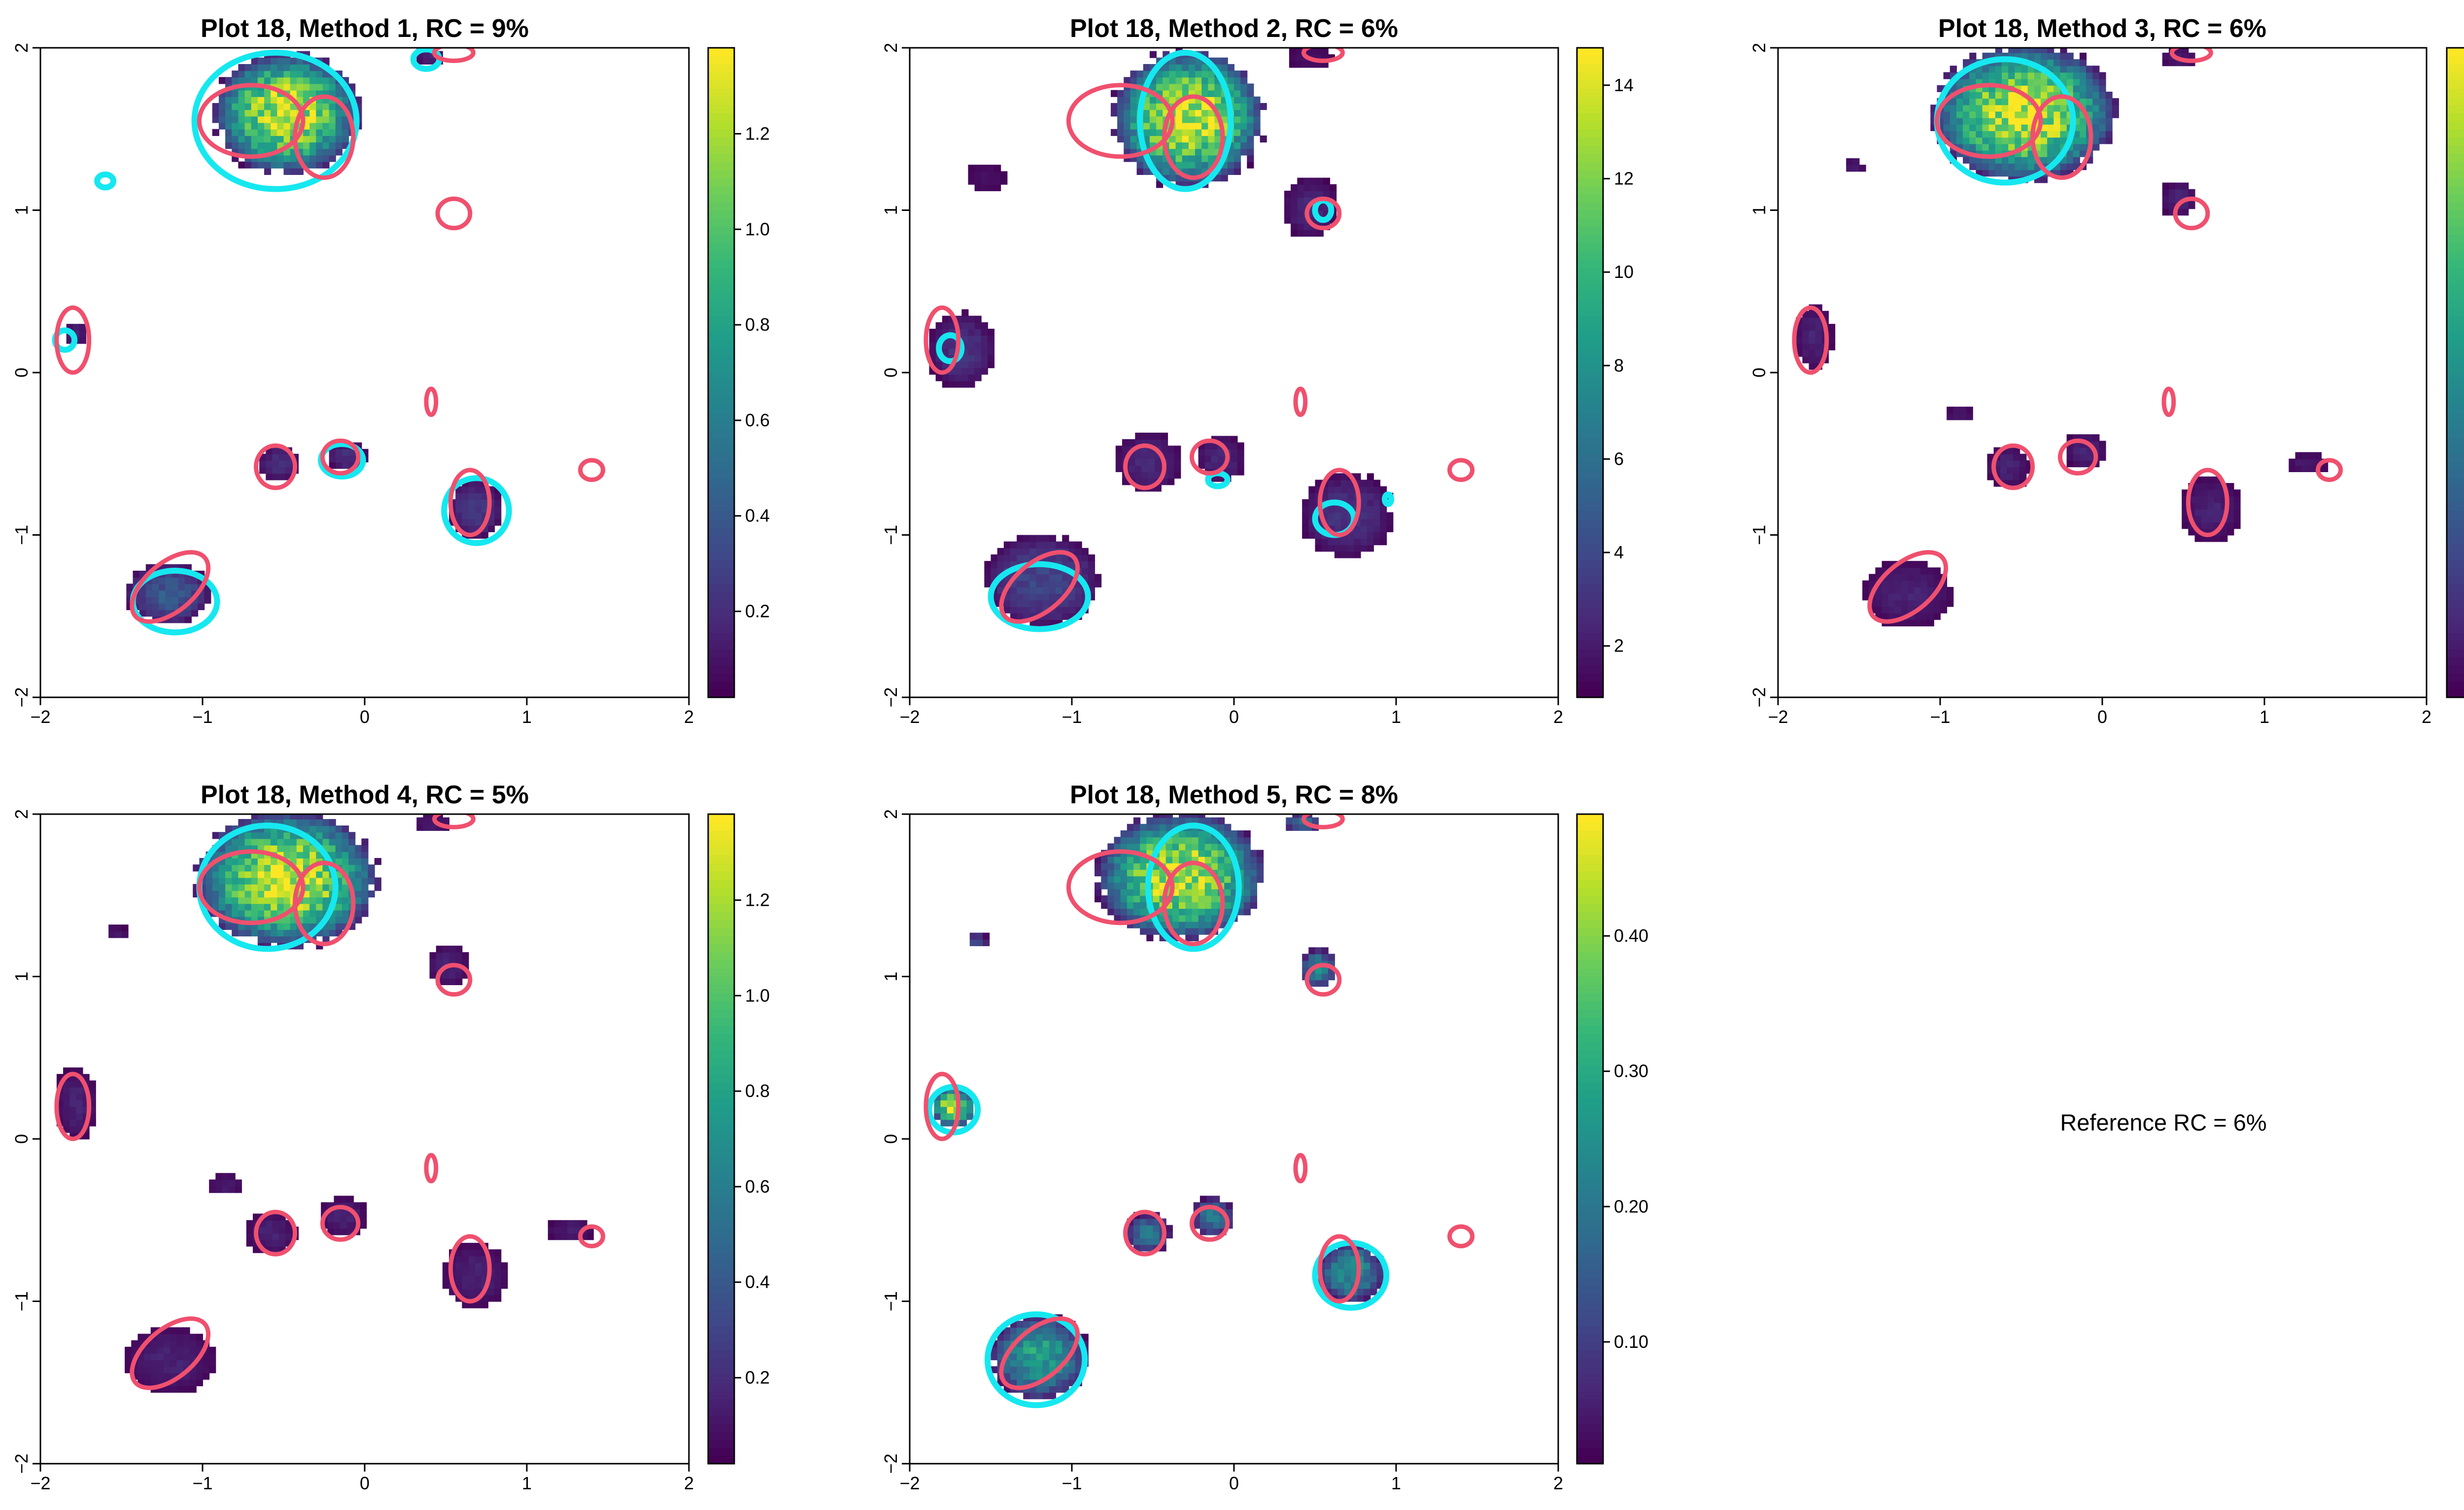 The width and height of the screenshot is (2464, 1510). What do you see at coordinates (757, 1091) in the screenshot?
I see `colorbar-tick-label: 0.8` at bounding box center [757, 1091].